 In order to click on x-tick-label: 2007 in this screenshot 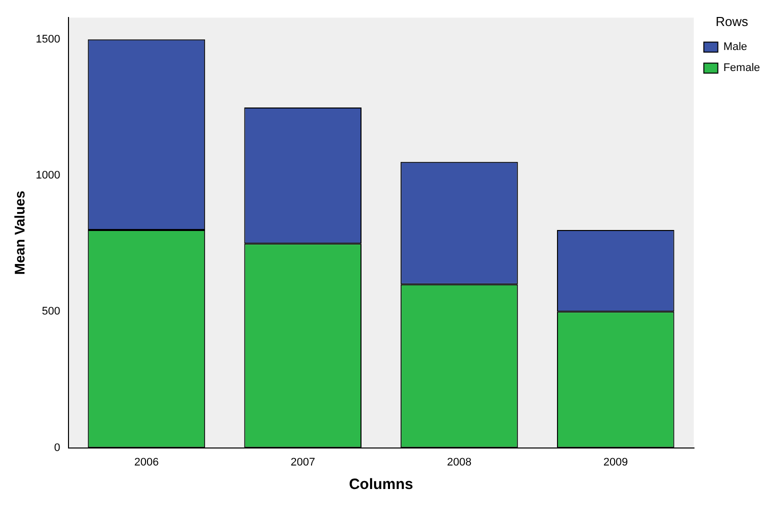, I will do `click(303, 462)`.